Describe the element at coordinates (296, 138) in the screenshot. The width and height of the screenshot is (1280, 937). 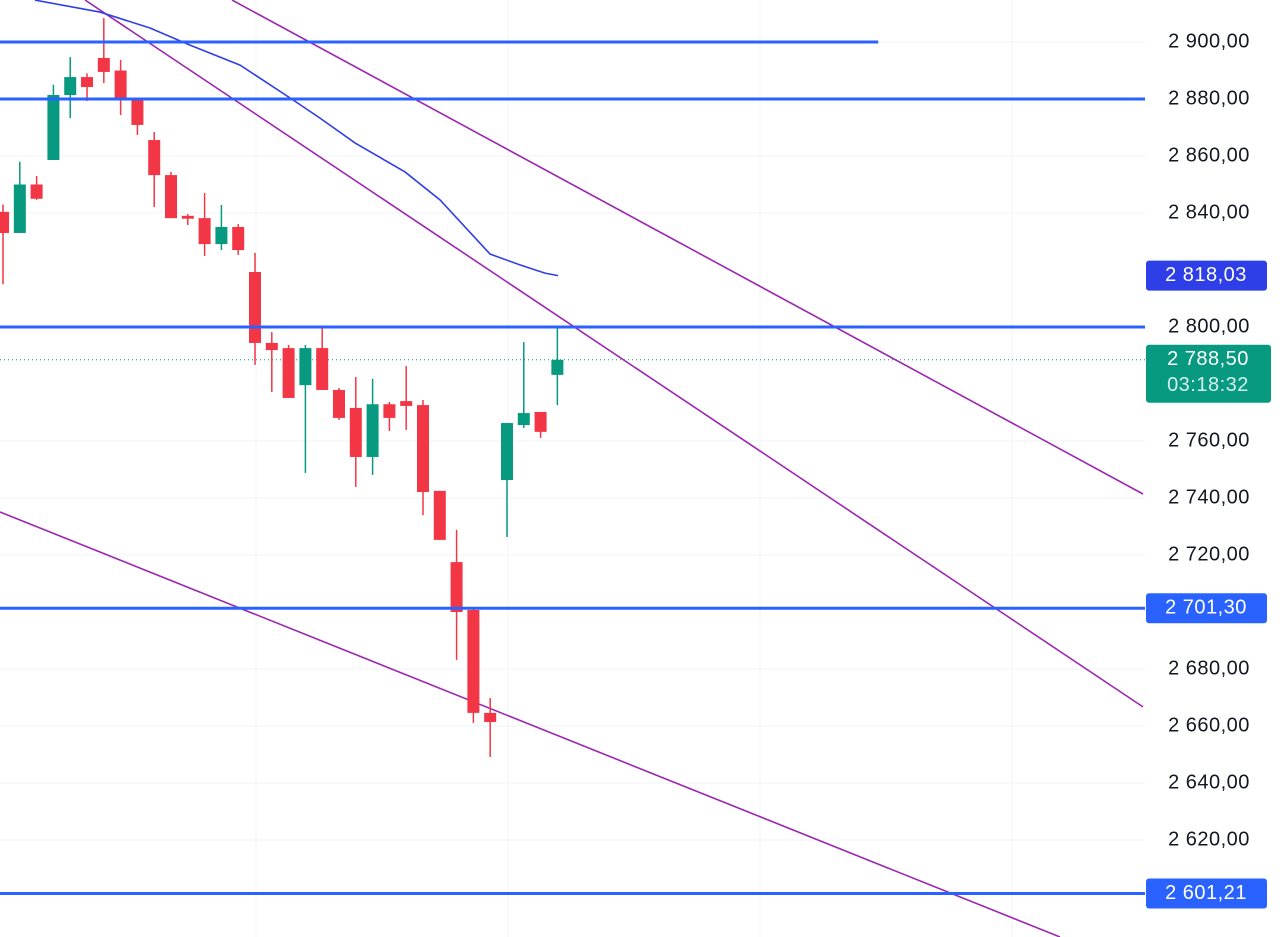
I see `moving-average` at that location.